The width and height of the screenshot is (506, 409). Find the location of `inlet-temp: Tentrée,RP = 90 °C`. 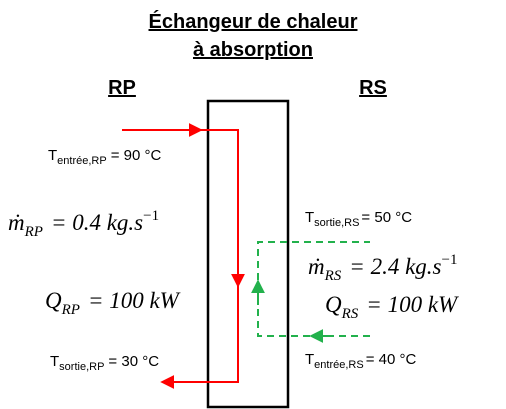

inlet-temp: Tentrée,RP = 90 °C is located at coordinates (104, 157).